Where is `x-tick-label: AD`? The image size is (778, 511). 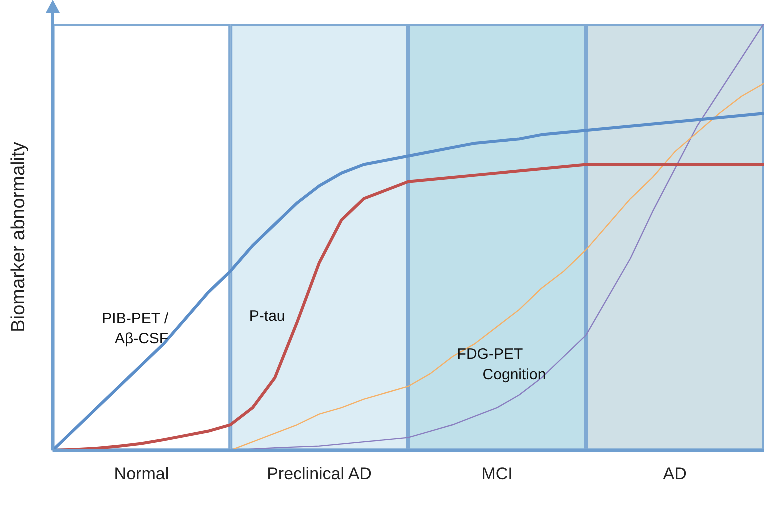 x-tick-label: AD is located at coordinates (675, 474).